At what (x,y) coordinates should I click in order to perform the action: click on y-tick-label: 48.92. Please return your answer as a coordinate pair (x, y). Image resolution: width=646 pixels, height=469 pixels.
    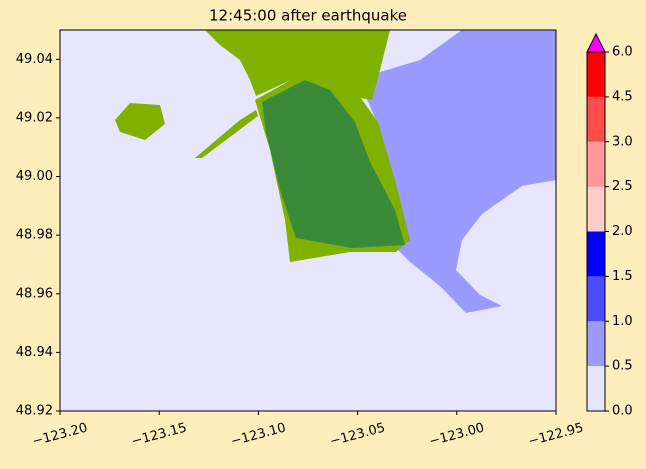
    Looking at the image, I should click on (34, 411).